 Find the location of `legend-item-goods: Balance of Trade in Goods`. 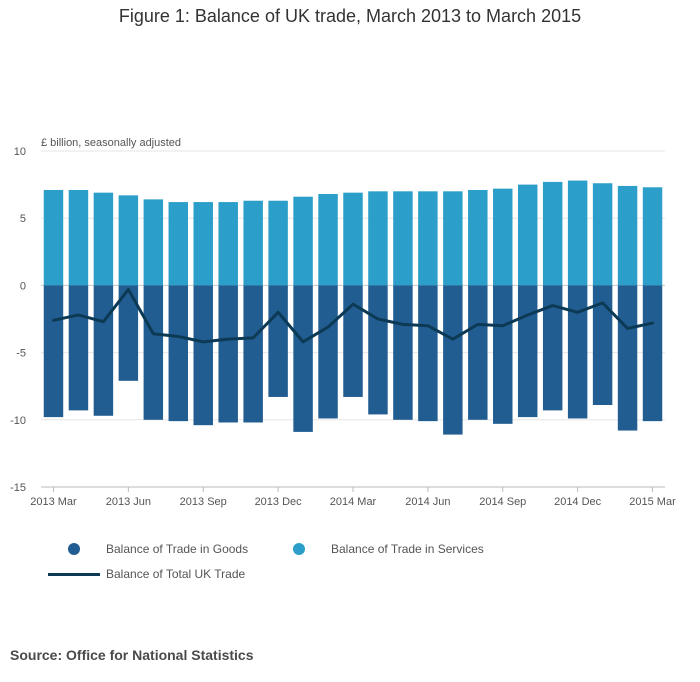

legend-item-goods: Balance of Trade in Goods is located at coordinates (158, 549).